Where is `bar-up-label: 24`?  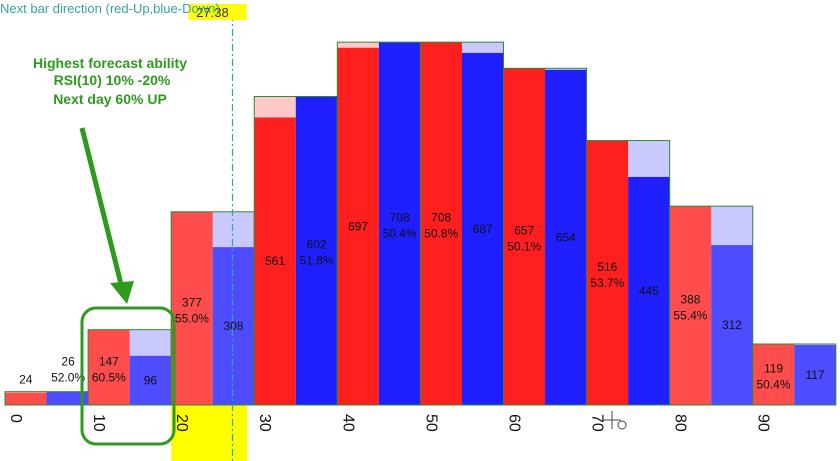
bar-up-label: 24 is located at coordinates (26, 380).